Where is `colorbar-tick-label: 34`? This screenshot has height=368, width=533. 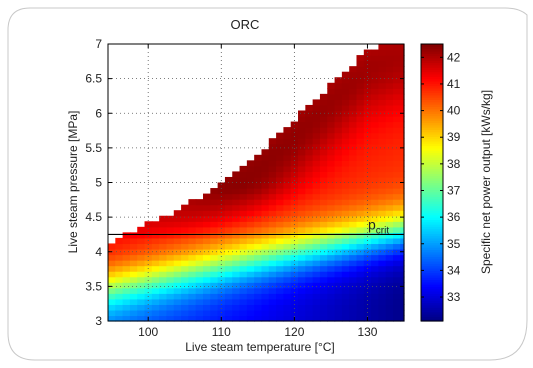
colorbar-tick-label: 34 is located at coordinates (454, 270).